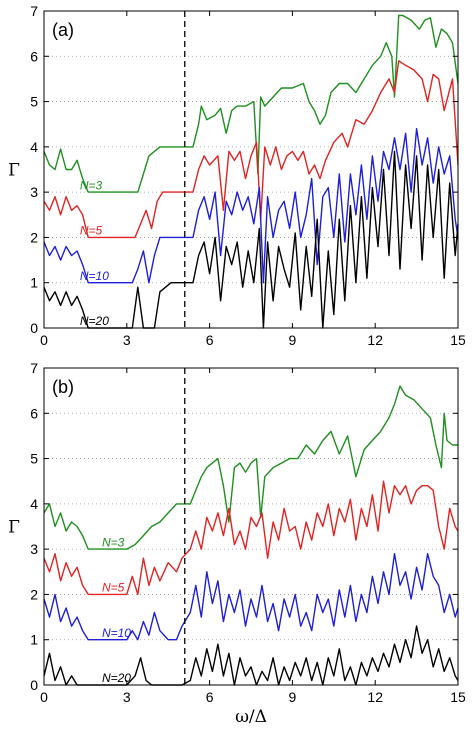 The image size is (474, 733). What do you see at coordinates (63, 30) in the screenshot?
I see `panel-label: (a)` at bounding box center [63, 30].